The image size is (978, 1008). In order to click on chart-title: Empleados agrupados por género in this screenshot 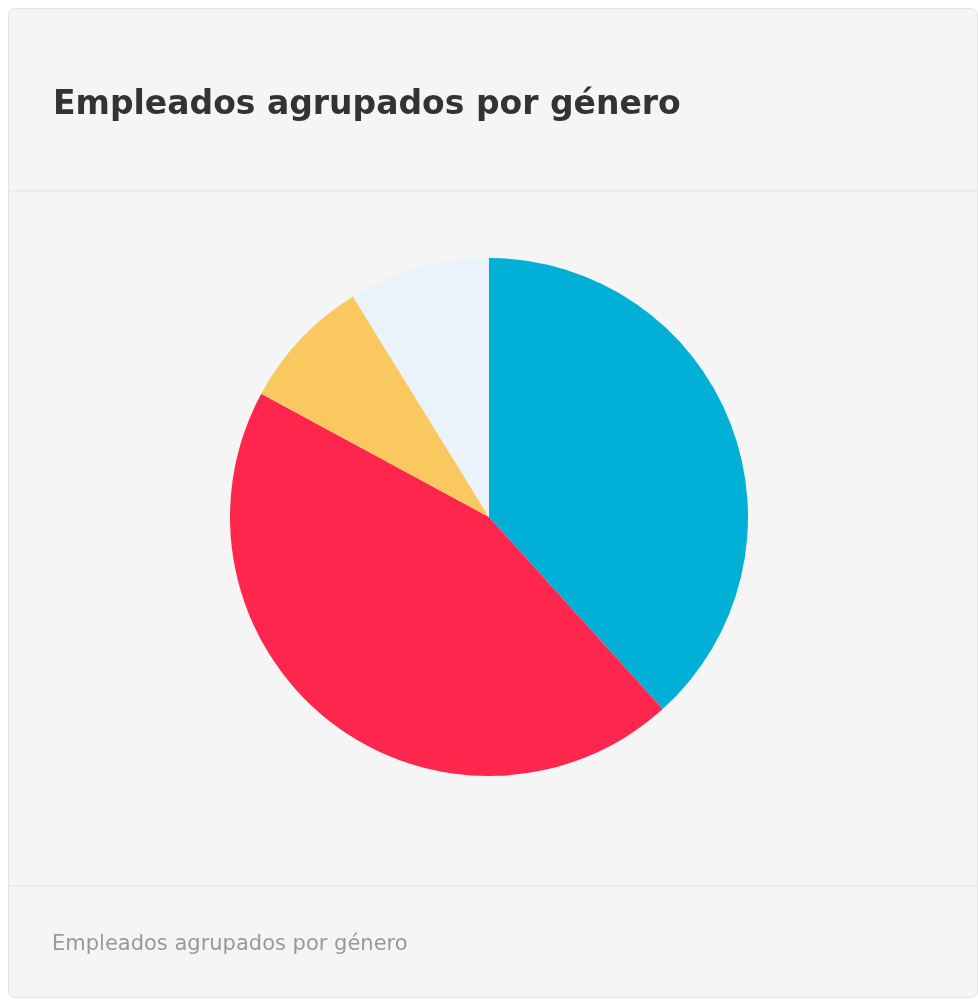, I will do `click(367, 102)`.